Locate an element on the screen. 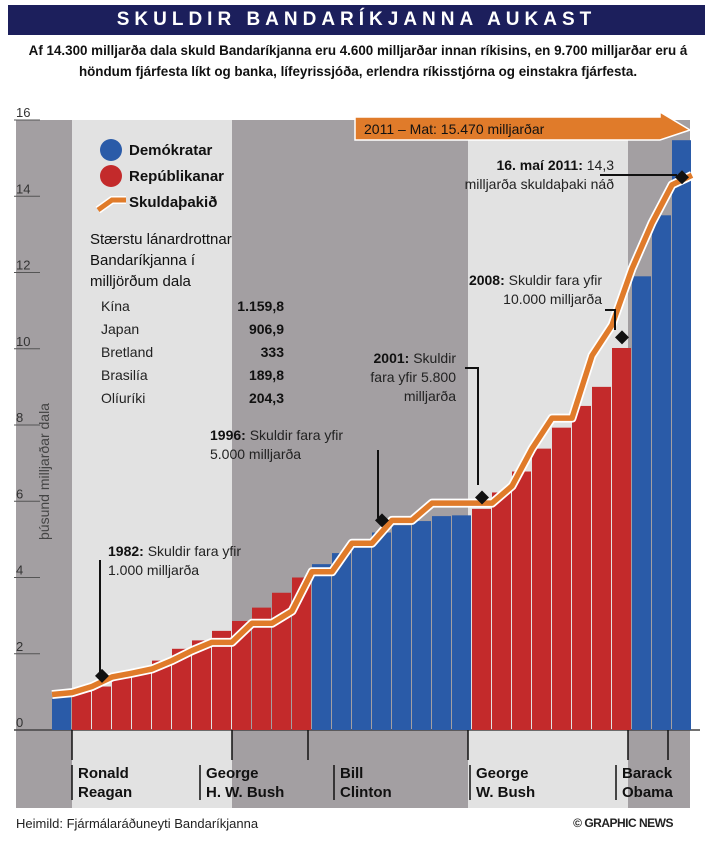 Image resolution: width=713 pixels, height=850 pixels. y-tick-label: 14 is located at coordinates (23, 188).